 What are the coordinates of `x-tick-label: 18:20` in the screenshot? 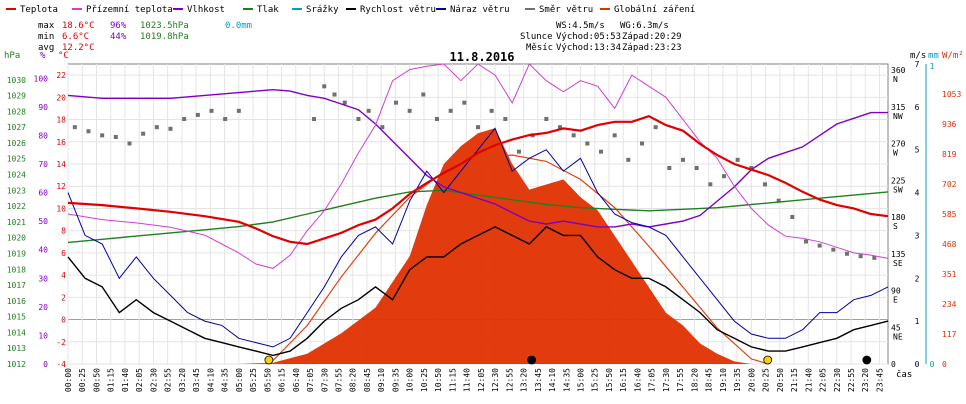 It's located at (694, 380).